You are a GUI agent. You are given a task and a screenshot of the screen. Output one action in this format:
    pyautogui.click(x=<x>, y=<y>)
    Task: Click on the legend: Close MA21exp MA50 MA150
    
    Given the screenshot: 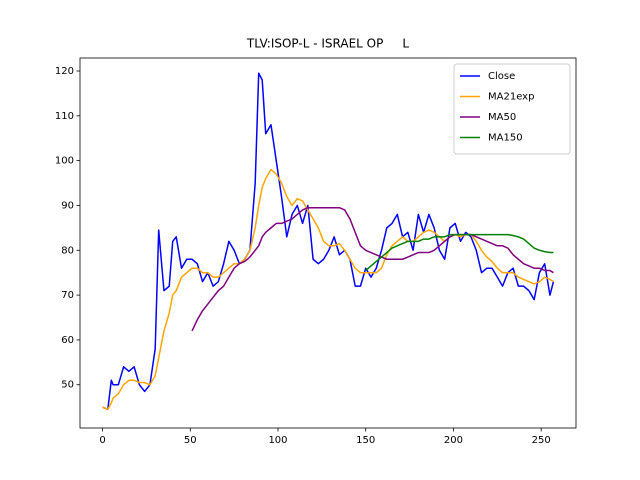 What is the action you would take?
    pyautogui.click(x=512, y=109)
    